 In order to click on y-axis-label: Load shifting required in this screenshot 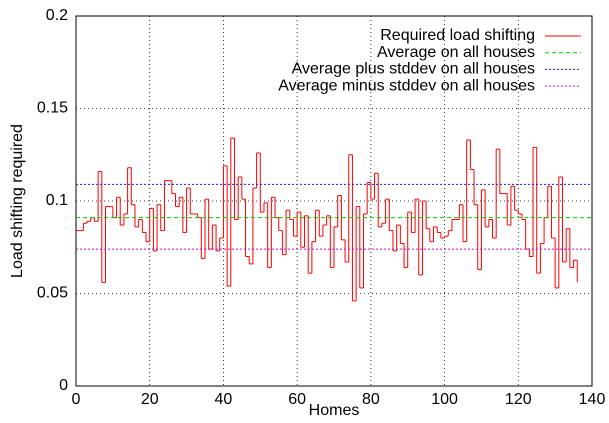, I will do `click(17, 201)`.